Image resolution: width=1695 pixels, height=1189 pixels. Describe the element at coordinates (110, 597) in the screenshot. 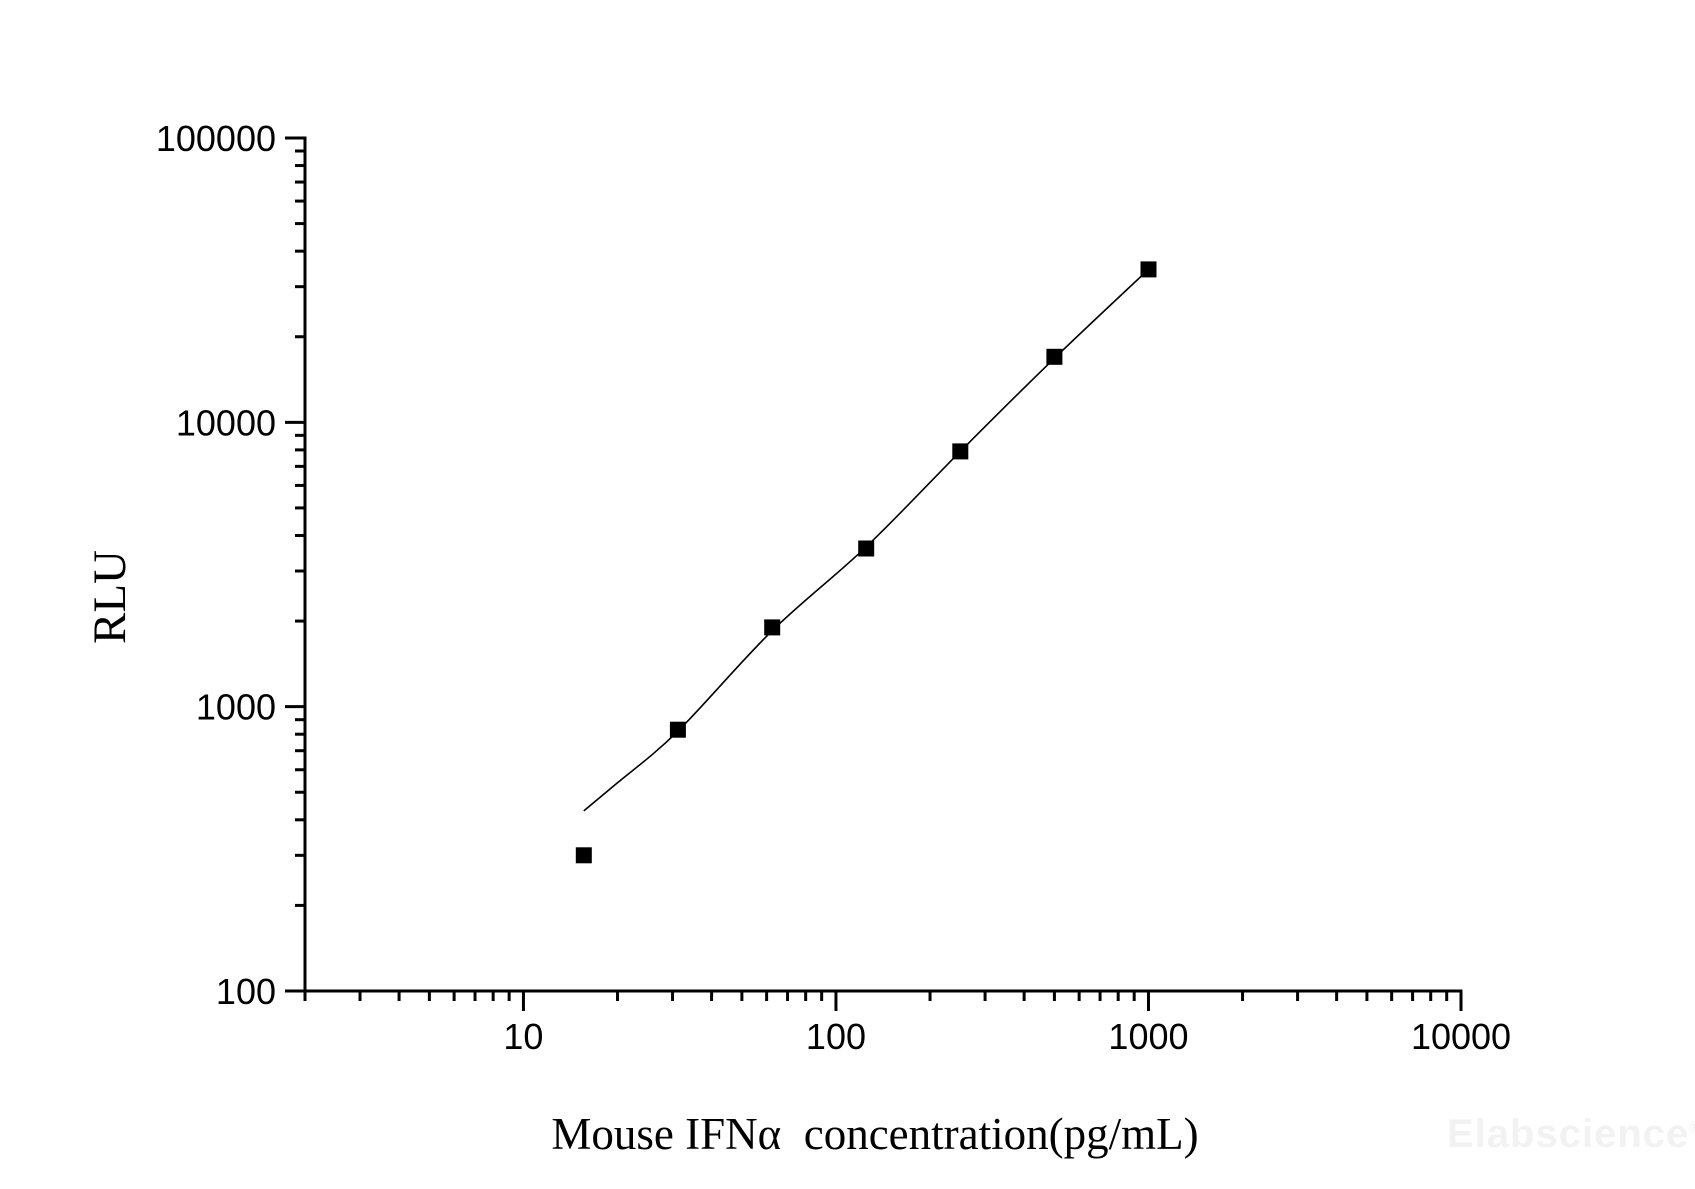

I see `y-axis-title: RLU` at that location.